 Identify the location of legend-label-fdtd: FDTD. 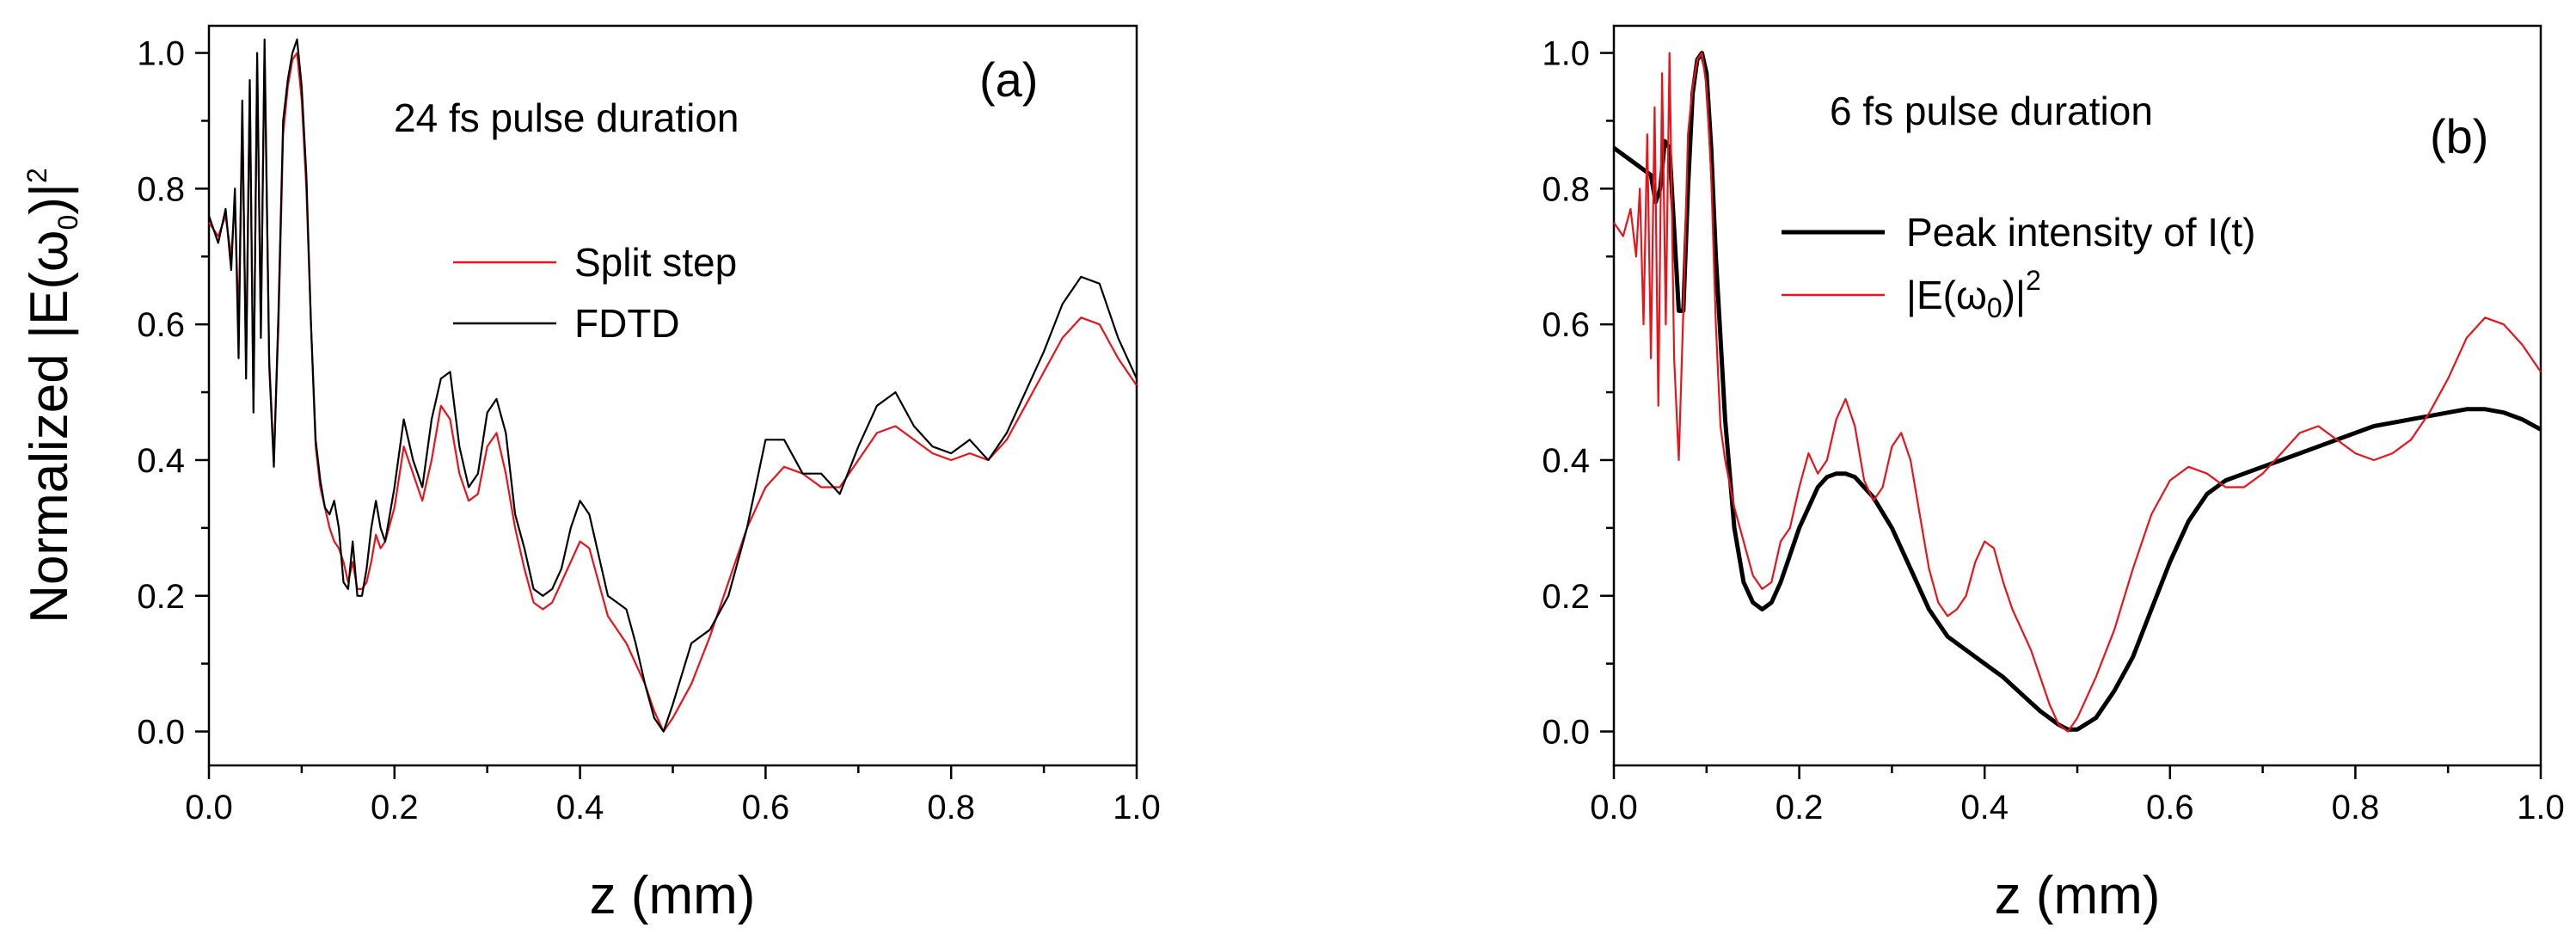
(627, 323).